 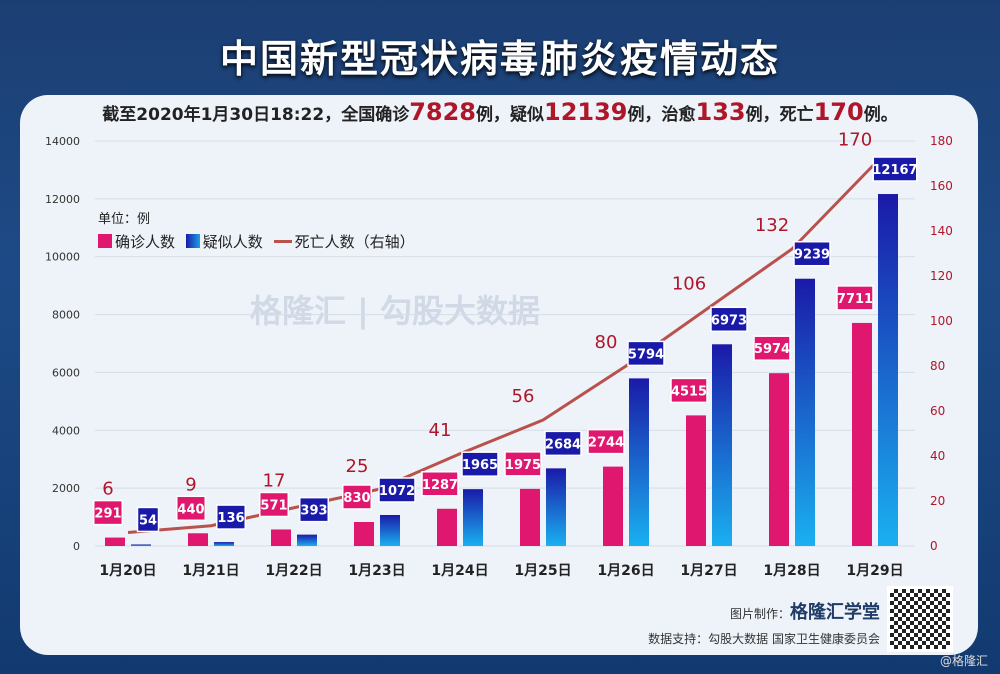 I want to click on page-title: 中国新型冠状病毒肺炎疫情动态, so click(x=499, y=59).